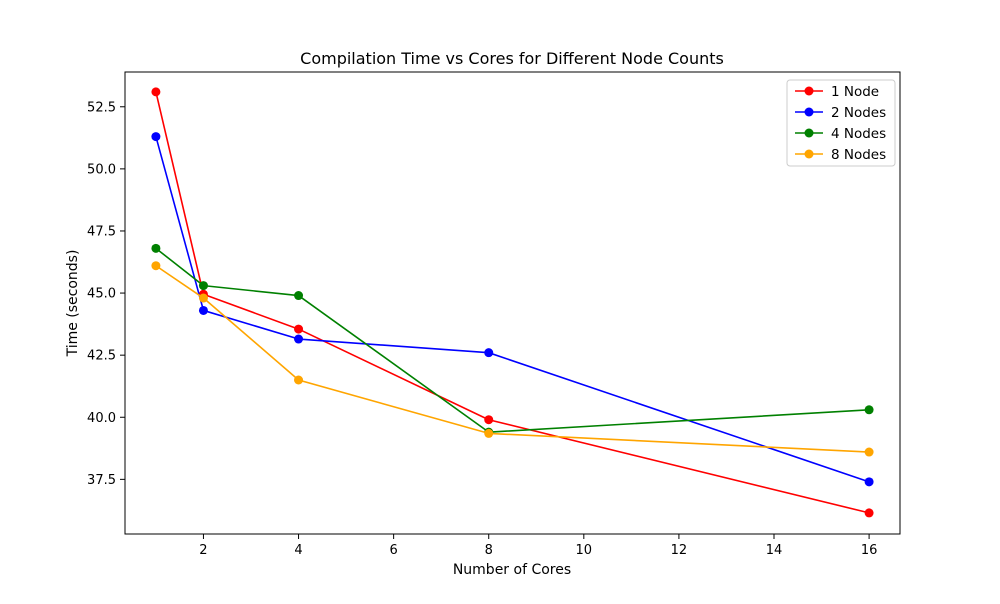 The height and width of the screenshot is (604, 1000). Describe the element at coordinates (489, 550) in the screenshot. I see `x-tick-label: 8` at that location.